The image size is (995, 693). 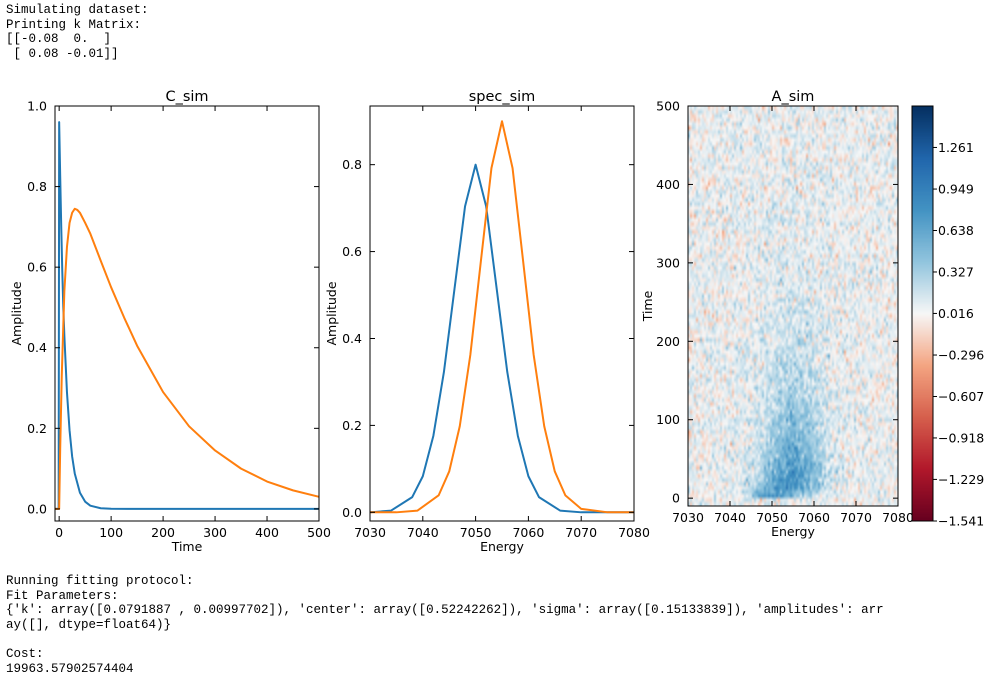 I want to click on y-tick-label: 0, so click(x=676, y=498).